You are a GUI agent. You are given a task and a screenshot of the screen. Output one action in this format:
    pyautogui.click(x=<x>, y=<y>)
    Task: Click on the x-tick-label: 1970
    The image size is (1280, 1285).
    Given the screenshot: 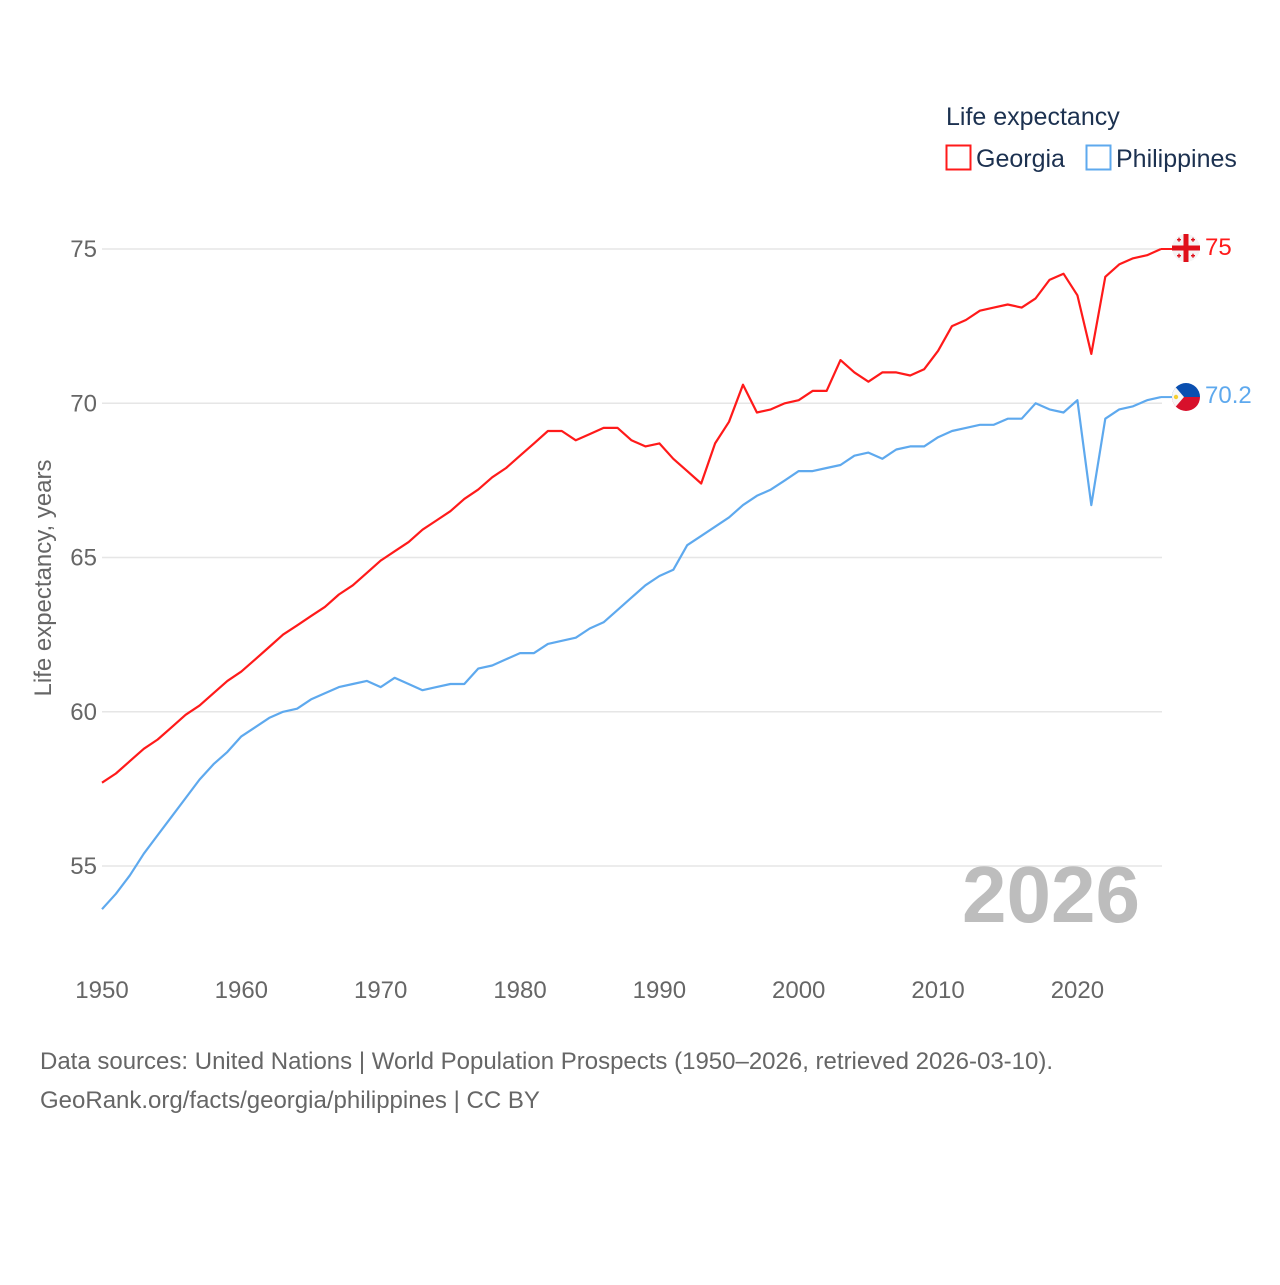 What is the action you would take?
    pyautogui.click(x=380, y=990)
    